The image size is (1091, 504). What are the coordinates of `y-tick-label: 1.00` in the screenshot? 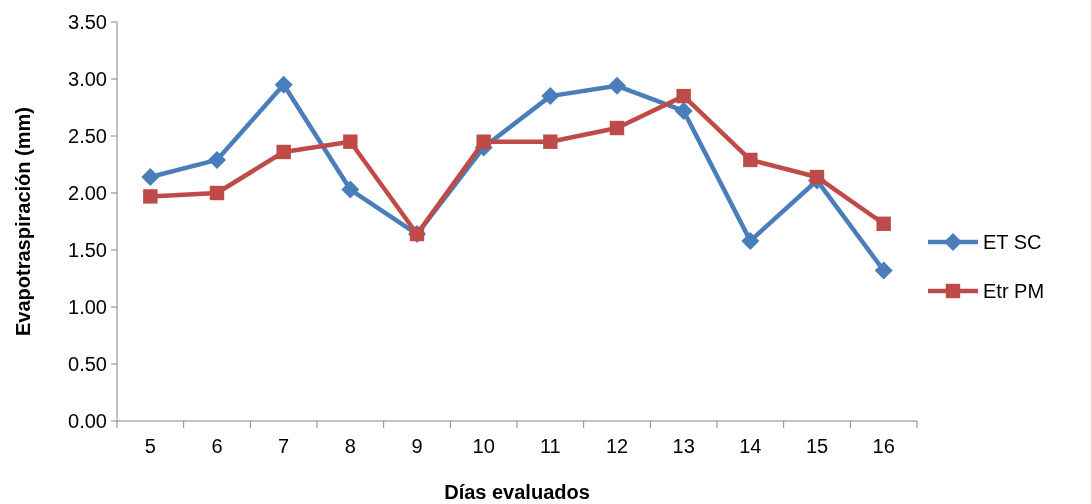 It's located at (87, 307).